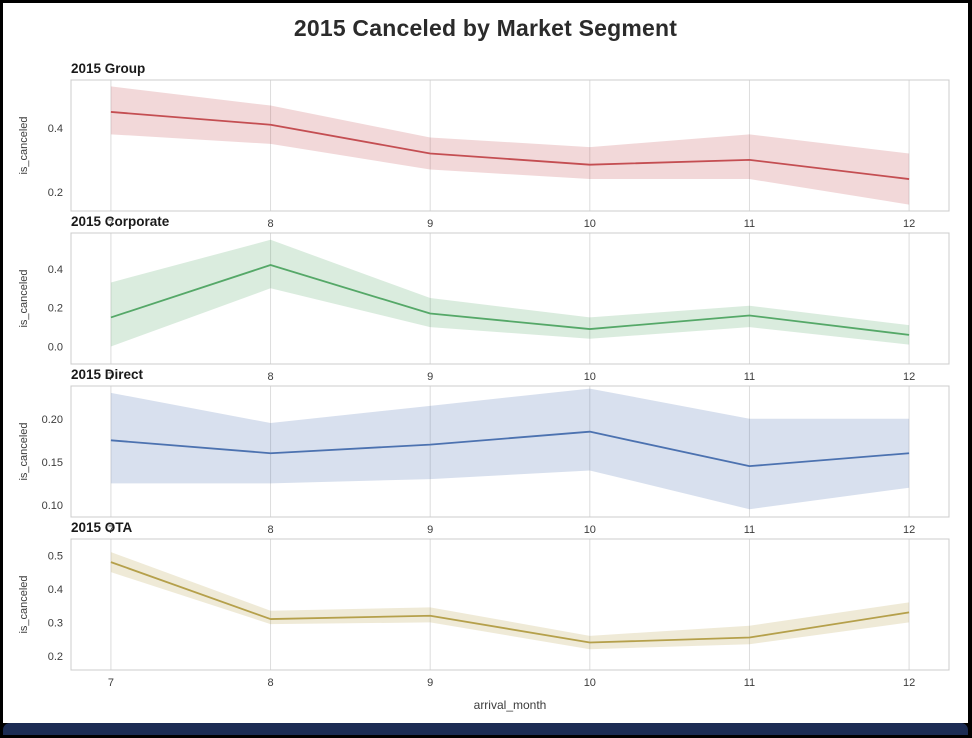 The width and height of the screenshot is (972, 738). What do you see at coordinates (52, 463) in the screenshot?
I see `y-tick-label: 0.15` at bounding box center [52, 463].